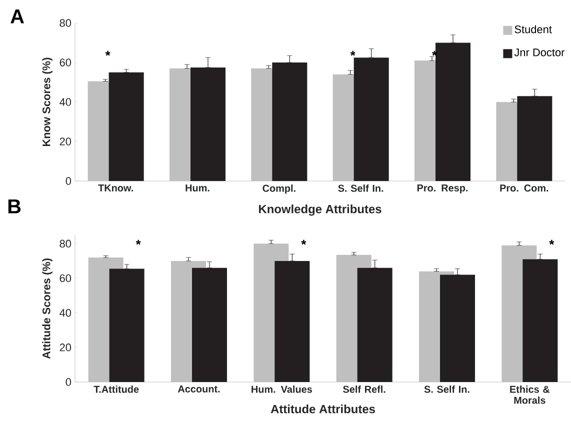 The width and height of the screenshot is (571, 428). I want to click on legend-label: Jnr Doctor, so click(539, 52).